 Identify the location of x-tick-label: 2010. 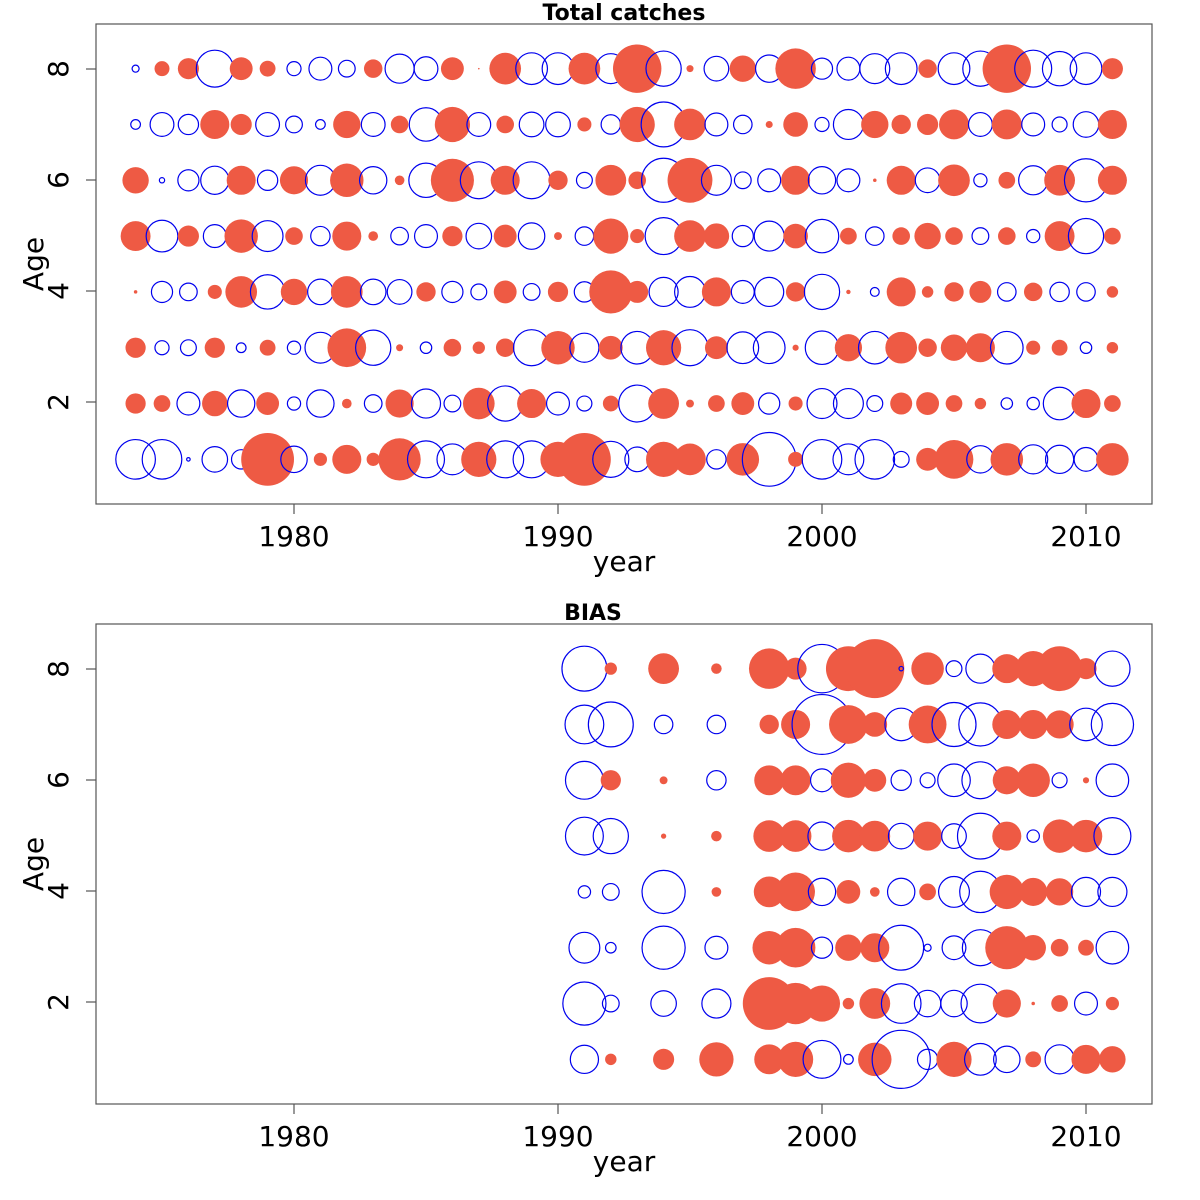
(1085, 1136).